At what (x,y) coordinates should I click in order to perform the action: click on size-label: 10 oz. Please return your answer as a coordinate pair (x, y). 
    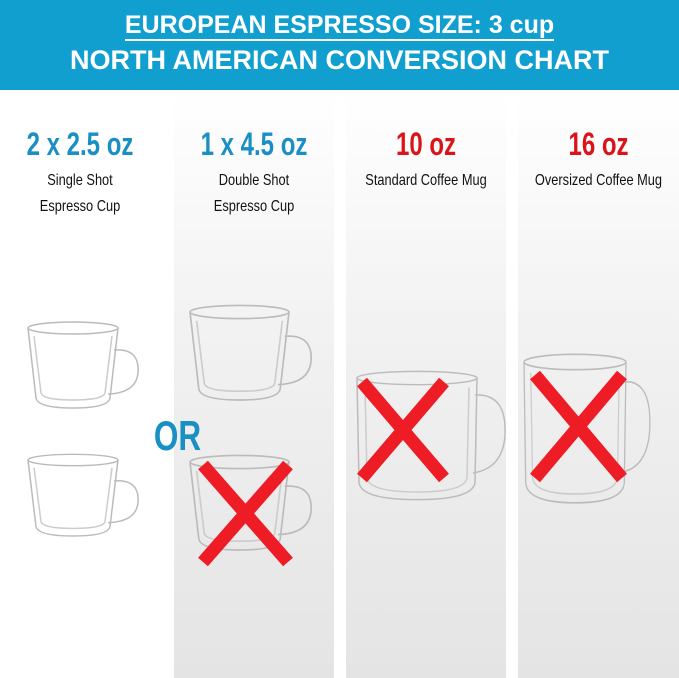
    Looking at the image, I should click on (426, 144).